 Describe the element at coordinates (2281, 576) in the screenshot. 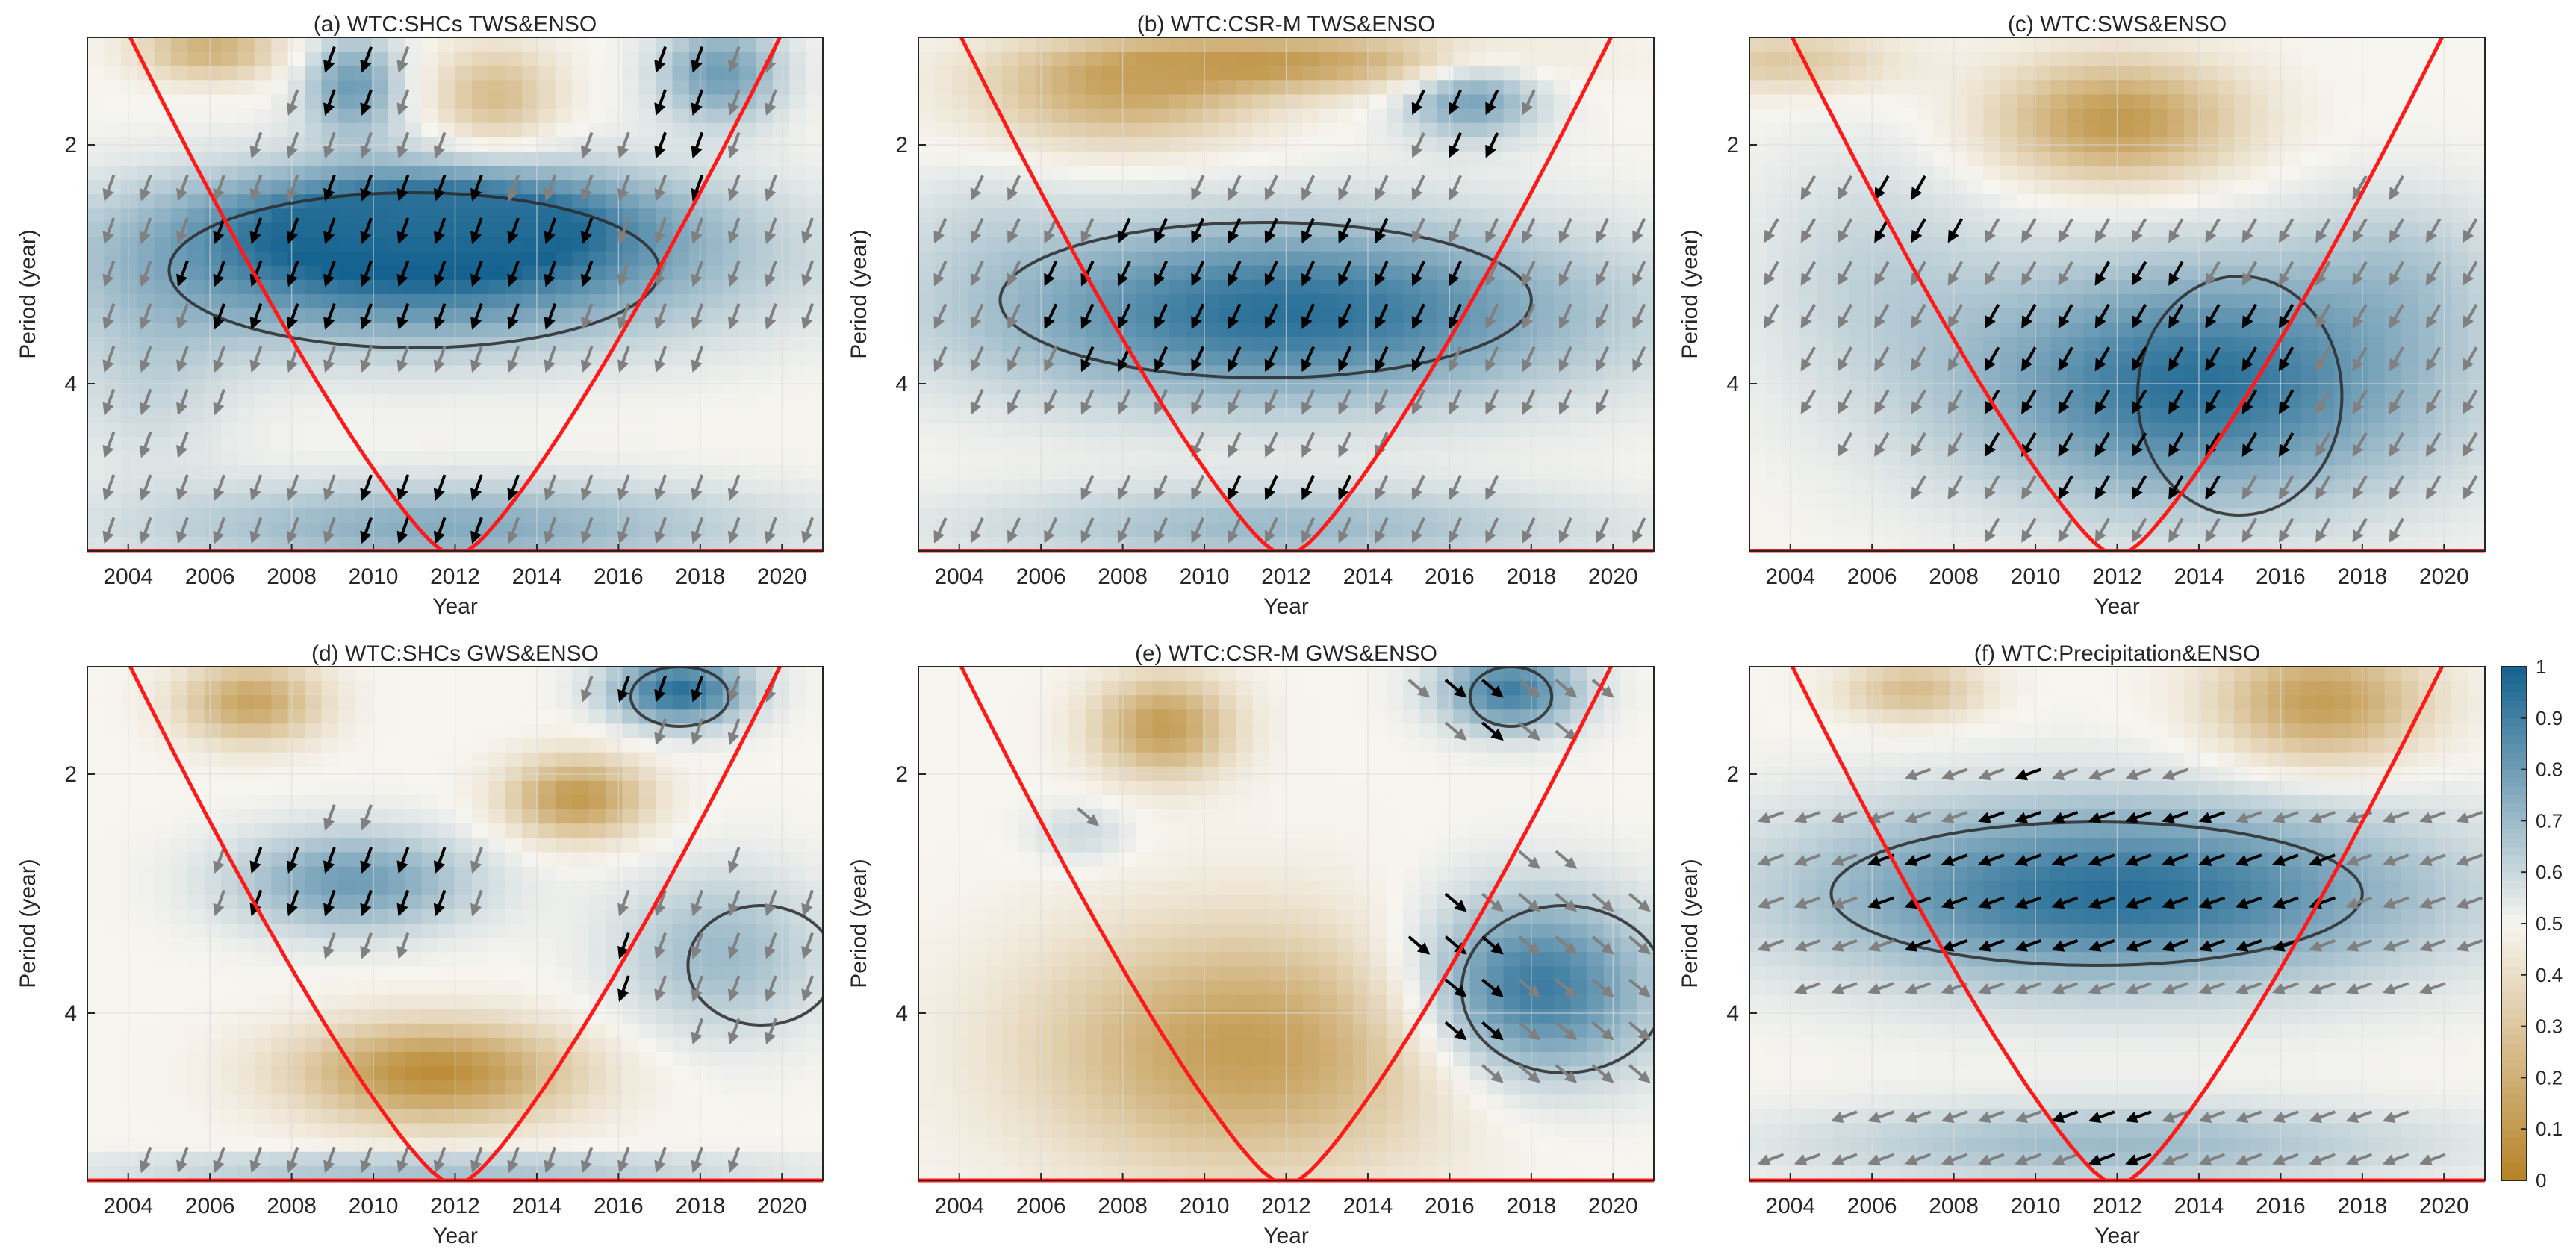

I see `x-tick-label: 2016` at that location.